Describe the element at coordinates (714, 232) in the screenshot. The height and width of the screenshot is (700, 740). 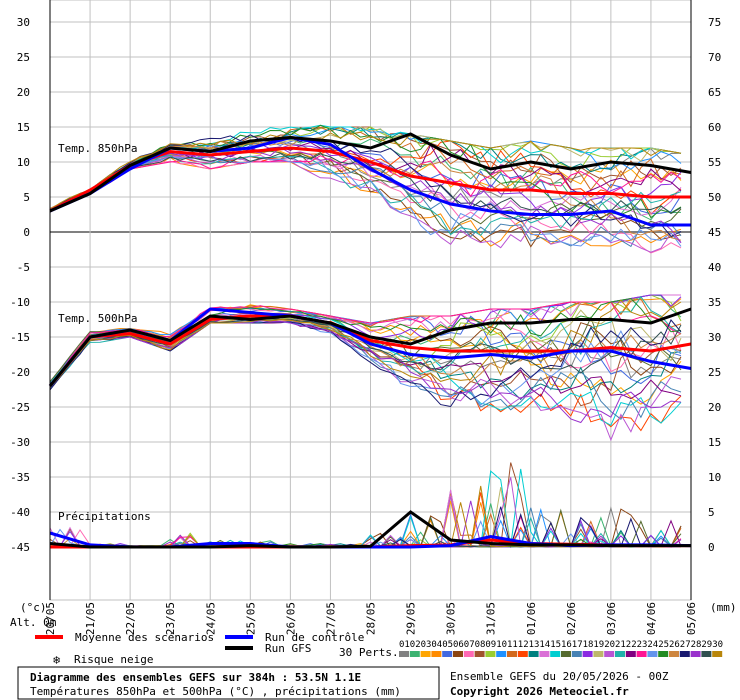
I see `right-tick-label: 45` at that location.